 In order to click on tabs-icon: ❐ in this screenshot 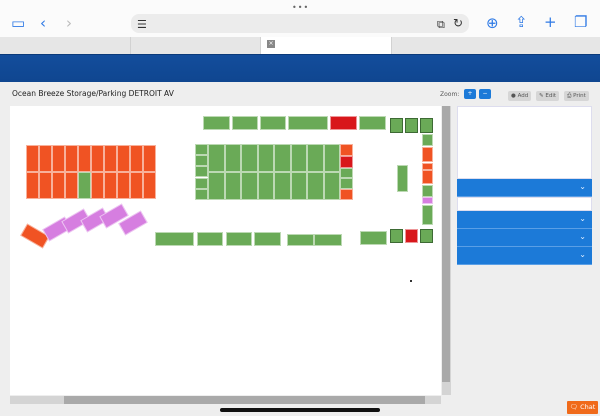, I will do `click(581, 22)`.